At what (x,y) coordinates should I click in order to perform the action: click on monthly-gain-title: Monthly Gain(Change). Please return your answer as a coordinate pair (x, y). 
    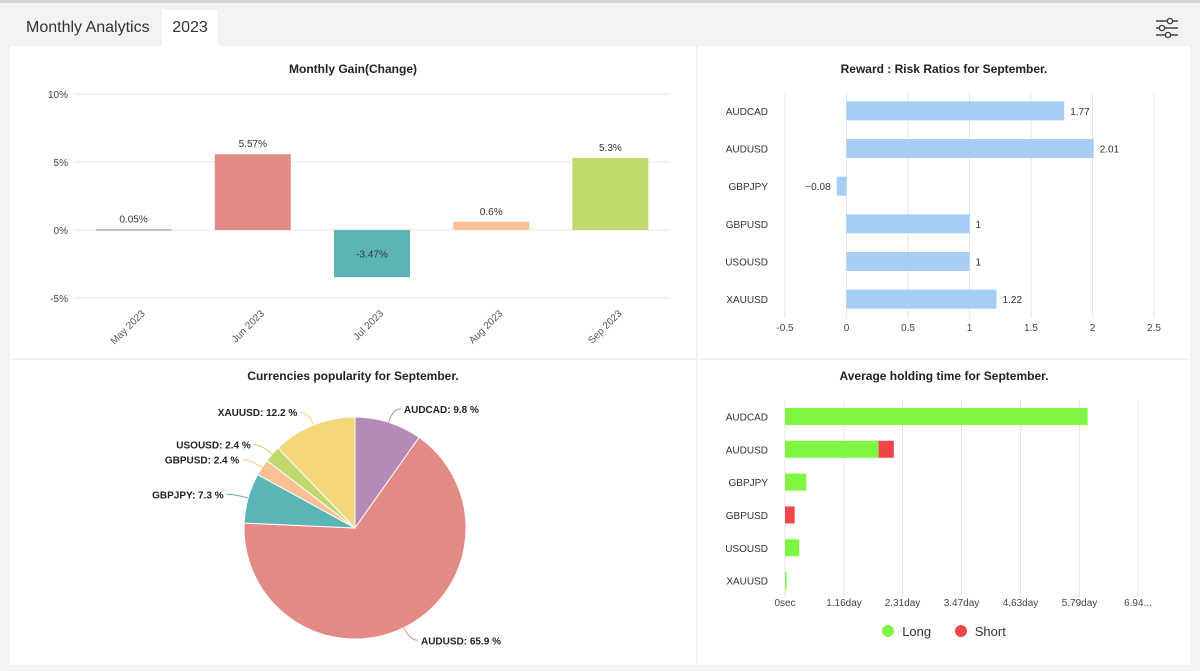
    Looking at the image, I should click on (353, 69).